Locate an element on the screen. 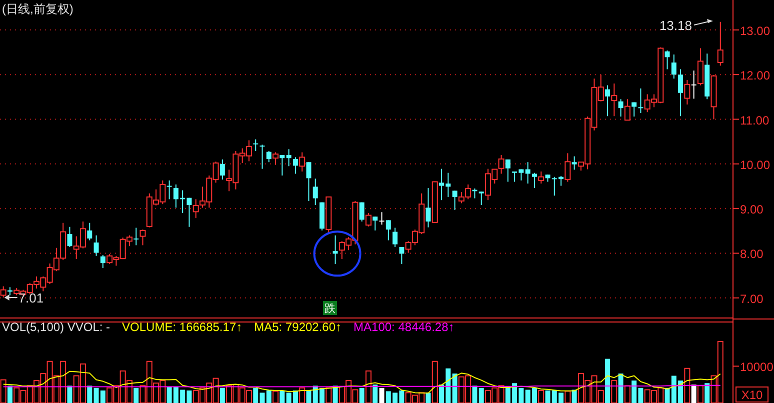 This screenshot has width=774, height=403. chart-title: (日线,前复权) is located at coordinates (38, 9).